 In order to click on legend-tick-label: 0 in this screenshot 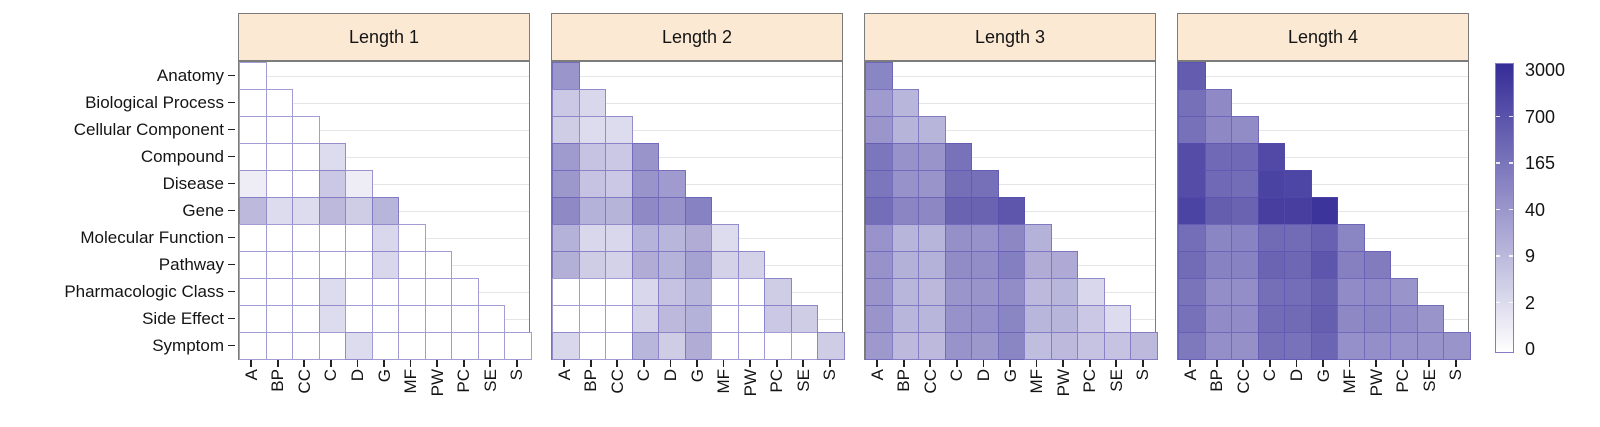, I will do `click(1530, 349)`.